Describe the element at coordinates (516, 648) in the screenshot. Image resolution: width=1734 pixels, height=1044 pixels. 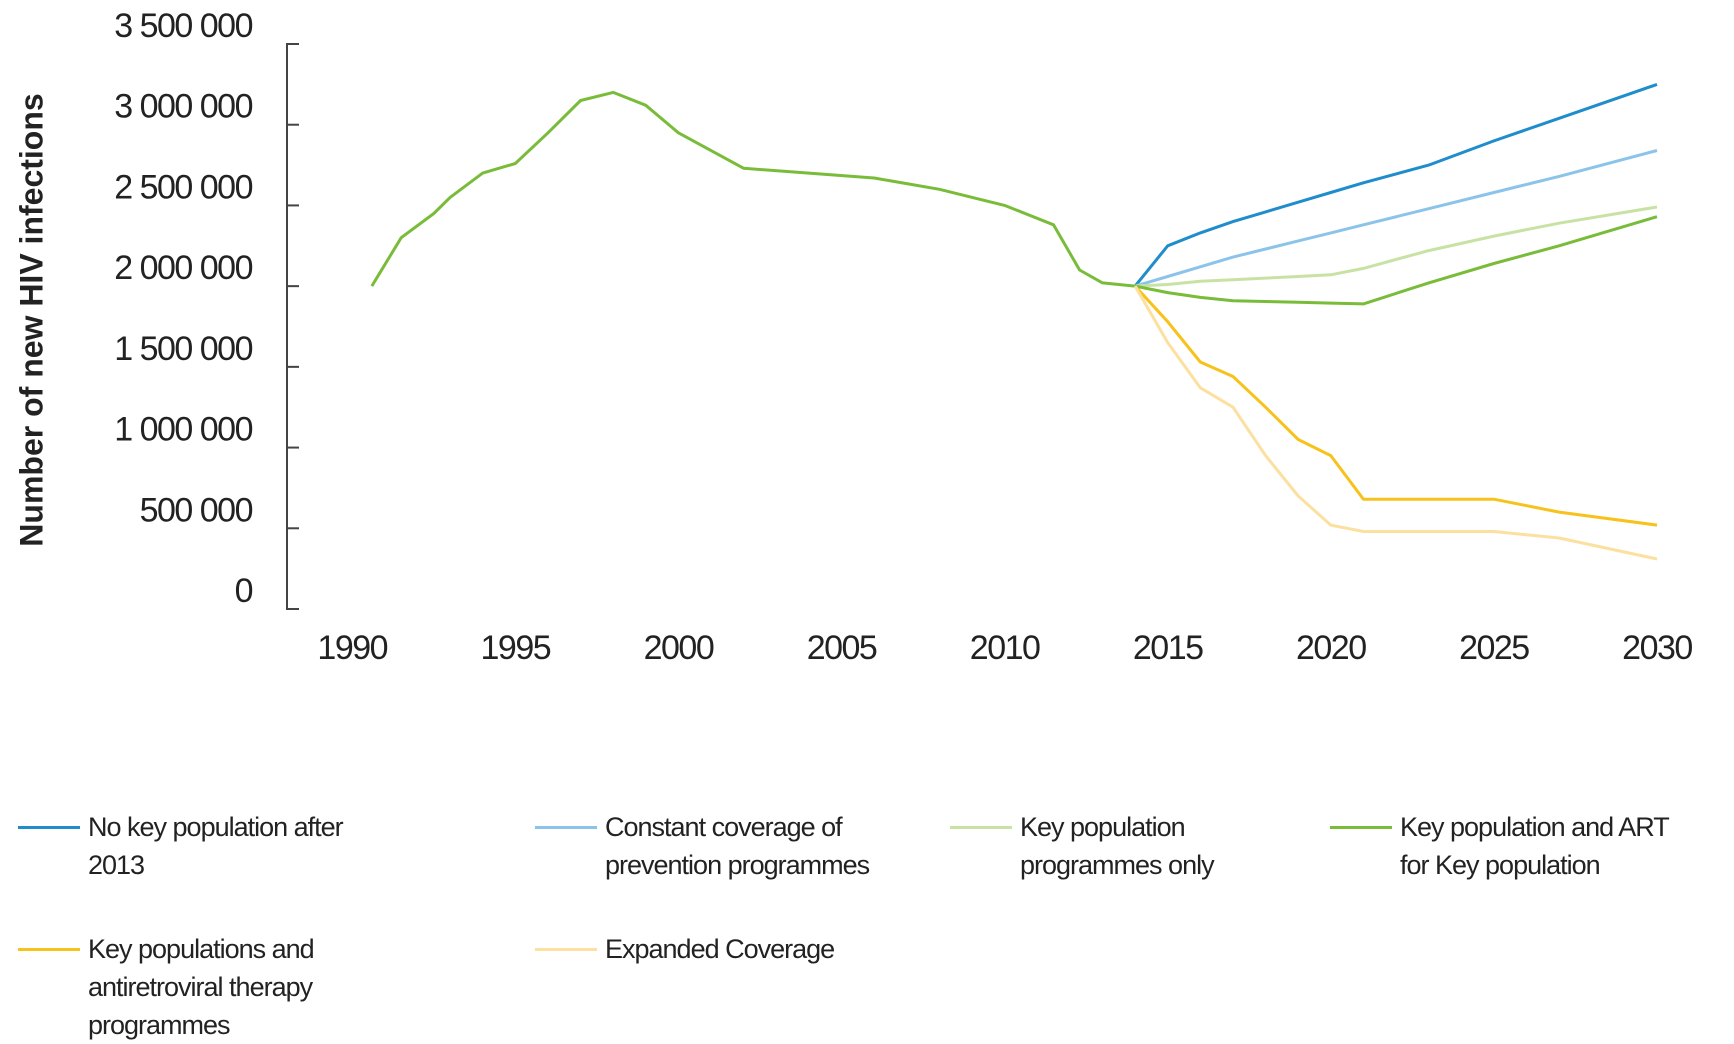
I see `x-tick-label: 1995` at that location.